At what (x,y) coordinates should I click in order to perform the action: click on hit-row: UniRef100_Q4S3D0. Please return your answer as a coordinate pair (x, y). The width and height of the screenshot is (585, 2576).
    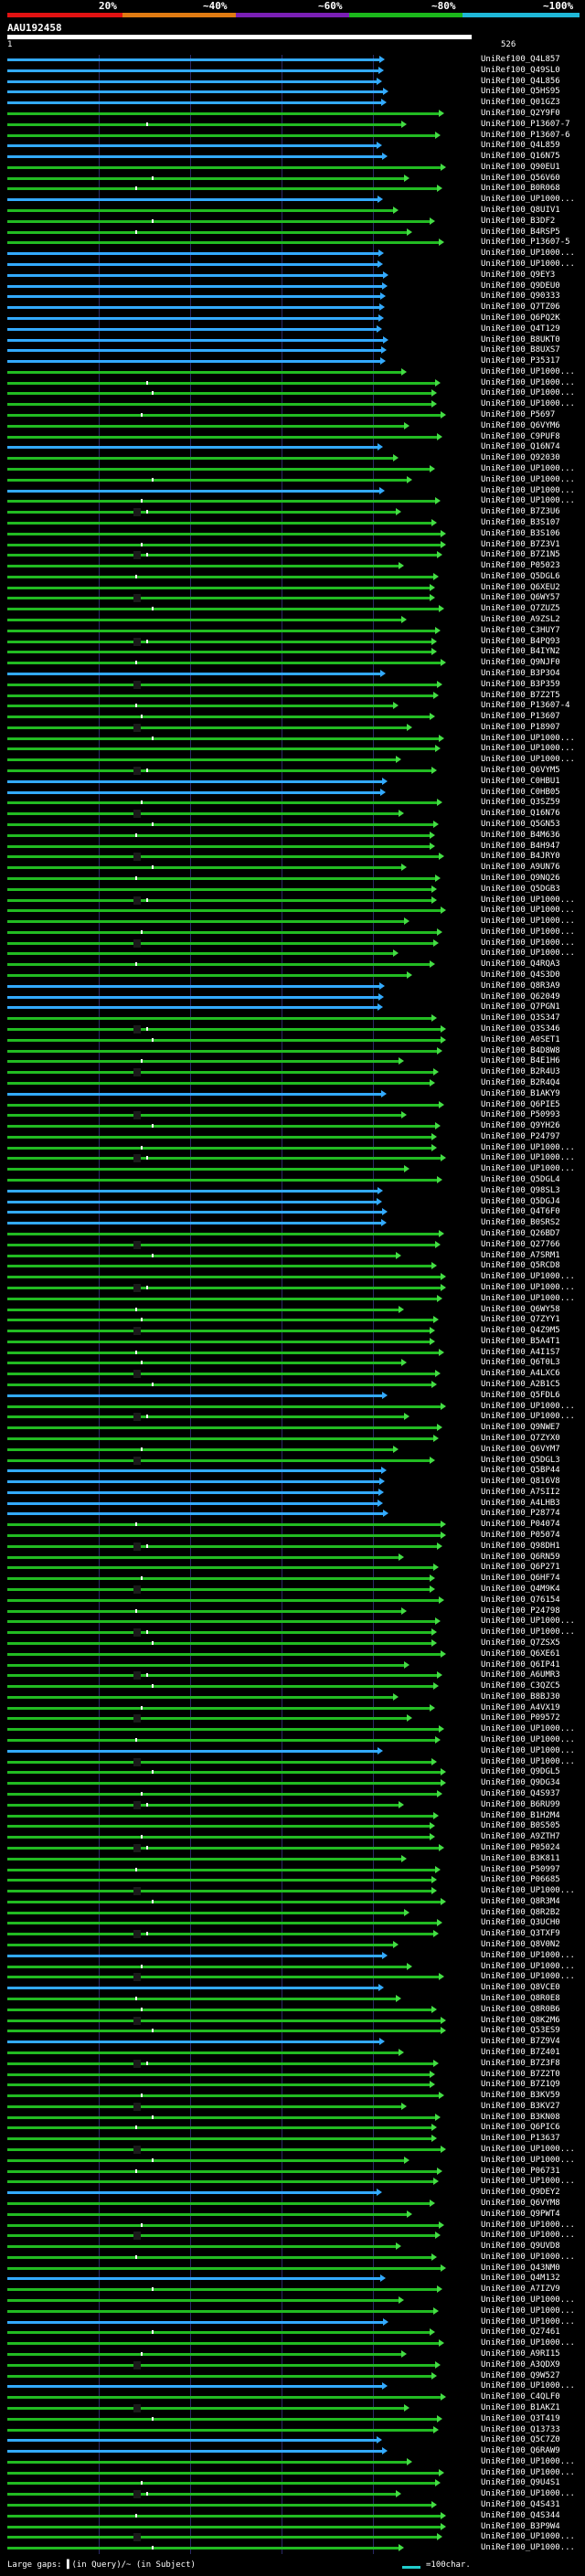
    Looking at the image, I should click on (293, 975).